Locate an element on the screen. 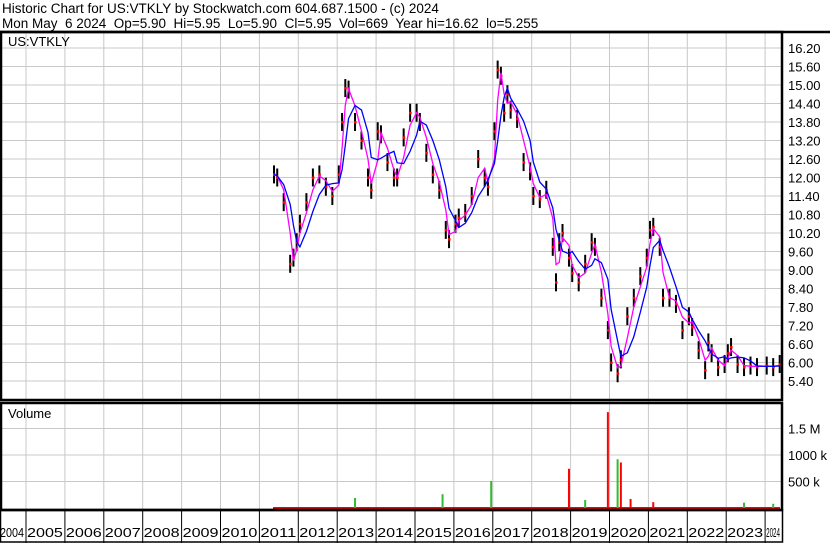 This screenshot has height=543, width=830. price-tick-label: 5.40 is located at coordinates (800, 381).